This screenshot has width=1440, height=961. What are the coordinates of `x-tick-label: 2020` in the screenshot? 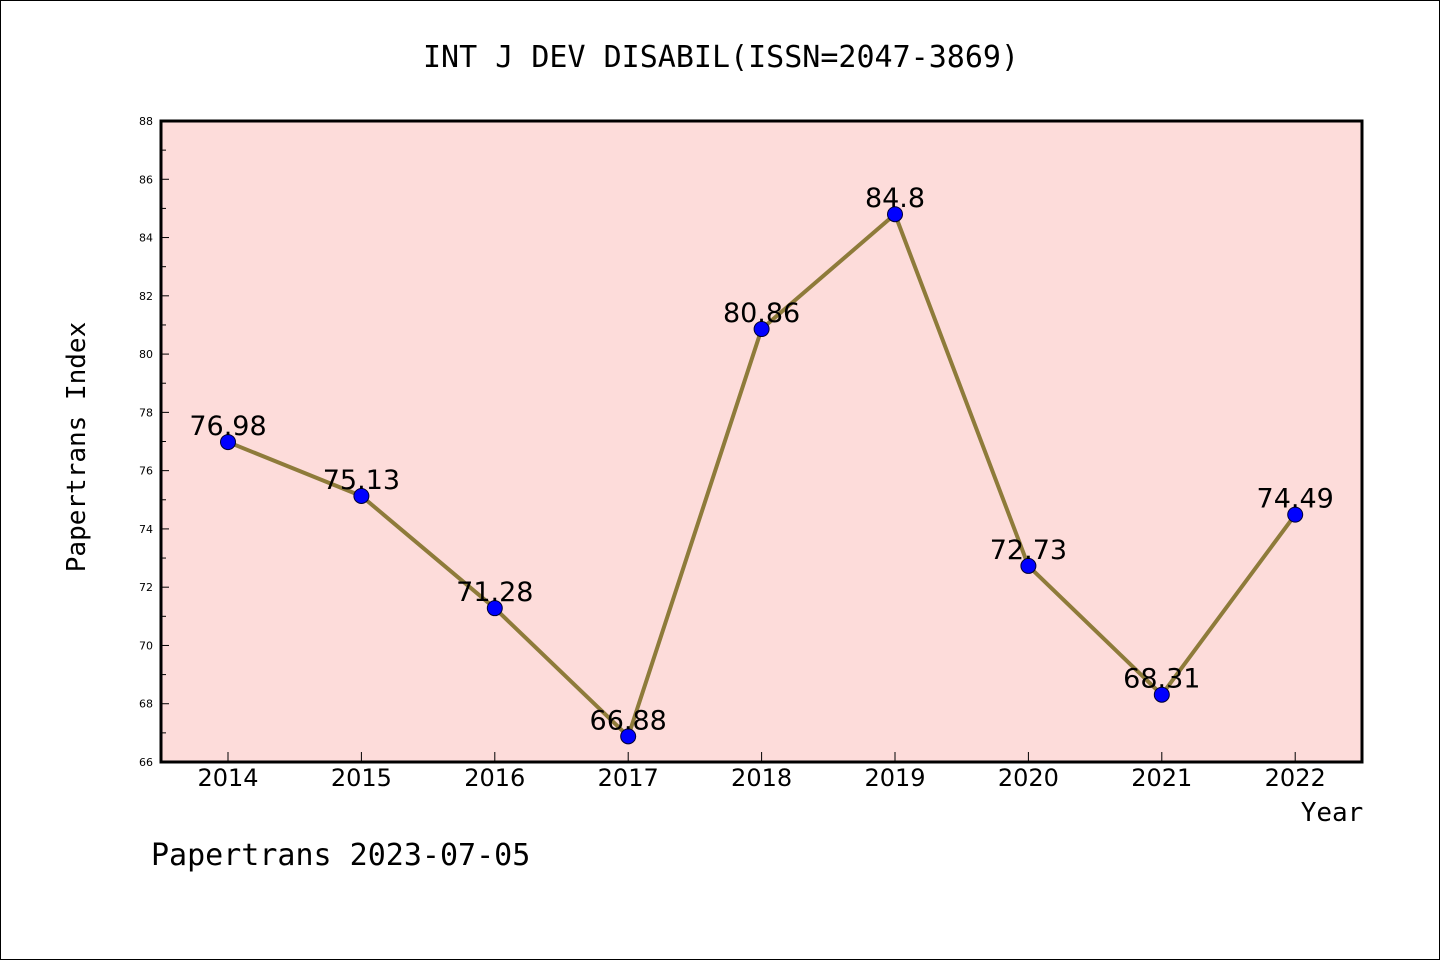 It's located at (1028, 778).